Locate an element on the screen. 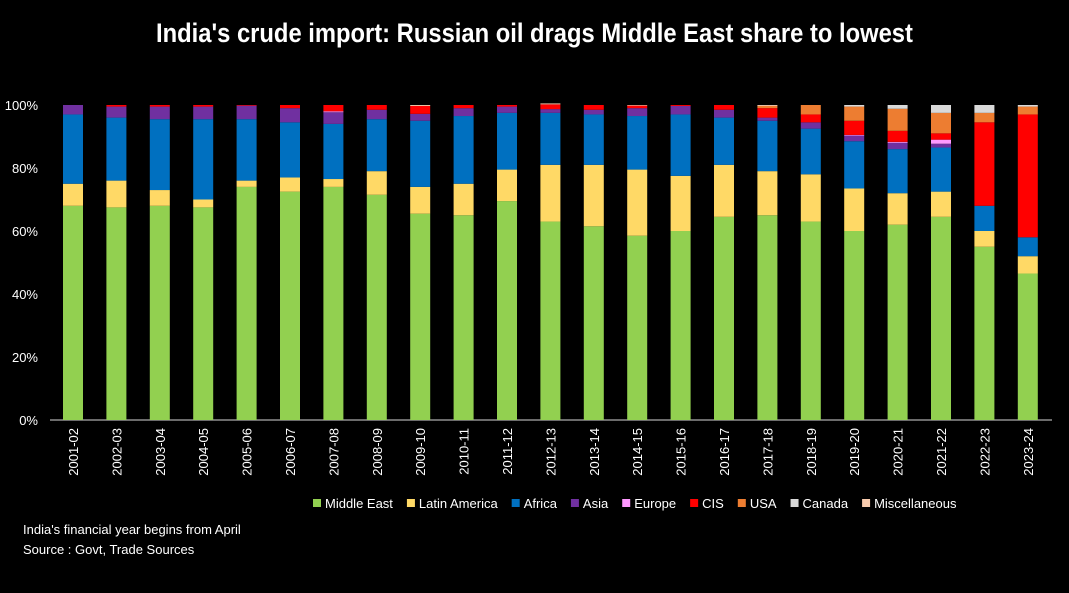 The height and width of the screenshot is (593, 1069). x-tick-label: 2011-12 is located at coordinates (507, 451).